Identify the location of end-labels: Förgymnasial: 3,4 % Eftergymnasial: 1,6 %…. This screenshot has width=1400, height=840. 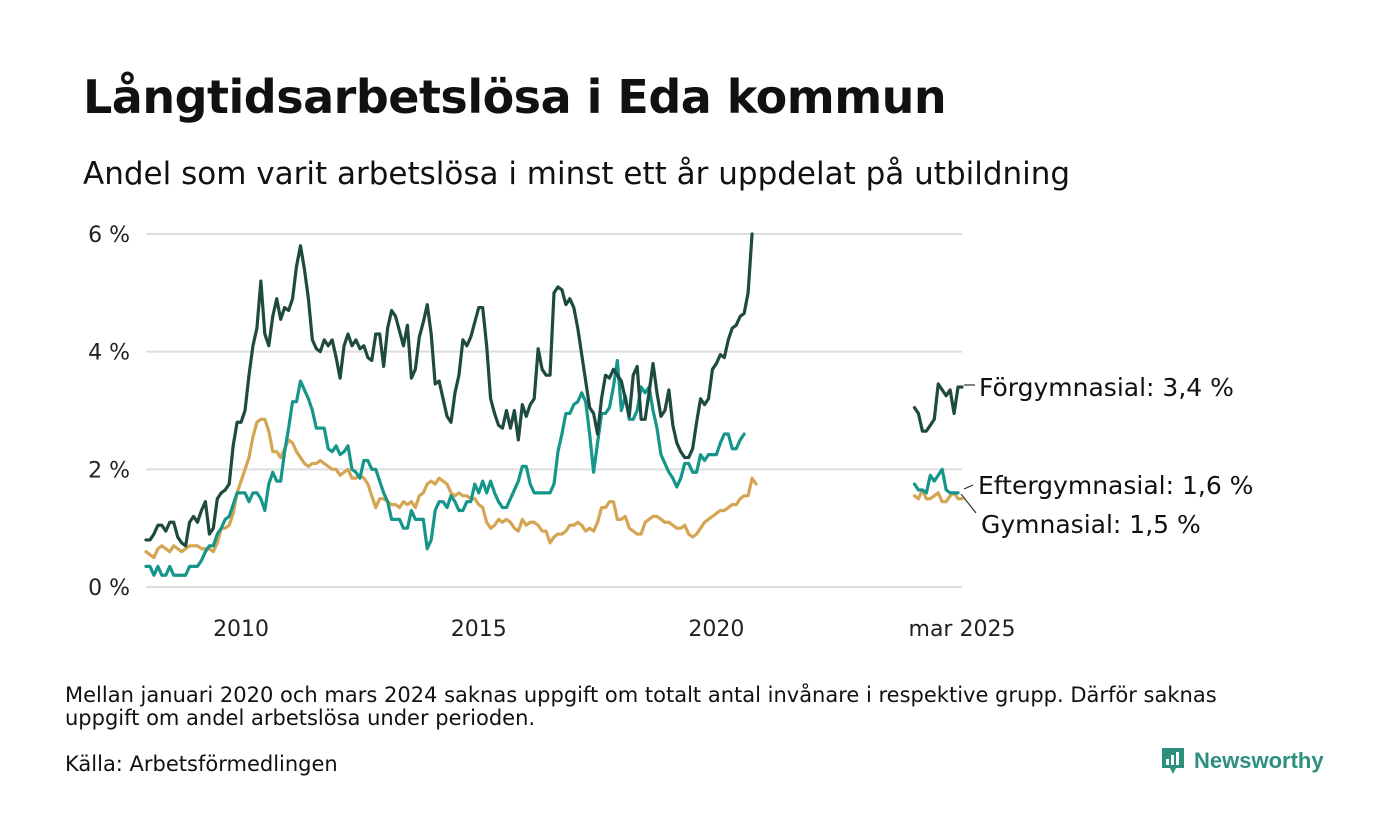
(1106, 456).